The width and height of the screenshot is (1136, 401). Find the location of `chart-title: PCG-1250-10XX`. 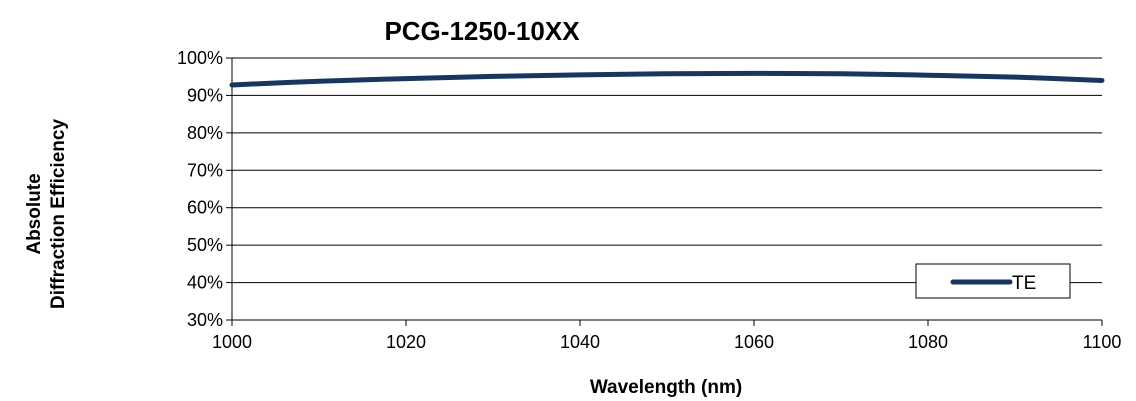

chart-title: PCG-1250-10XX is located at coordinates (482, 31).